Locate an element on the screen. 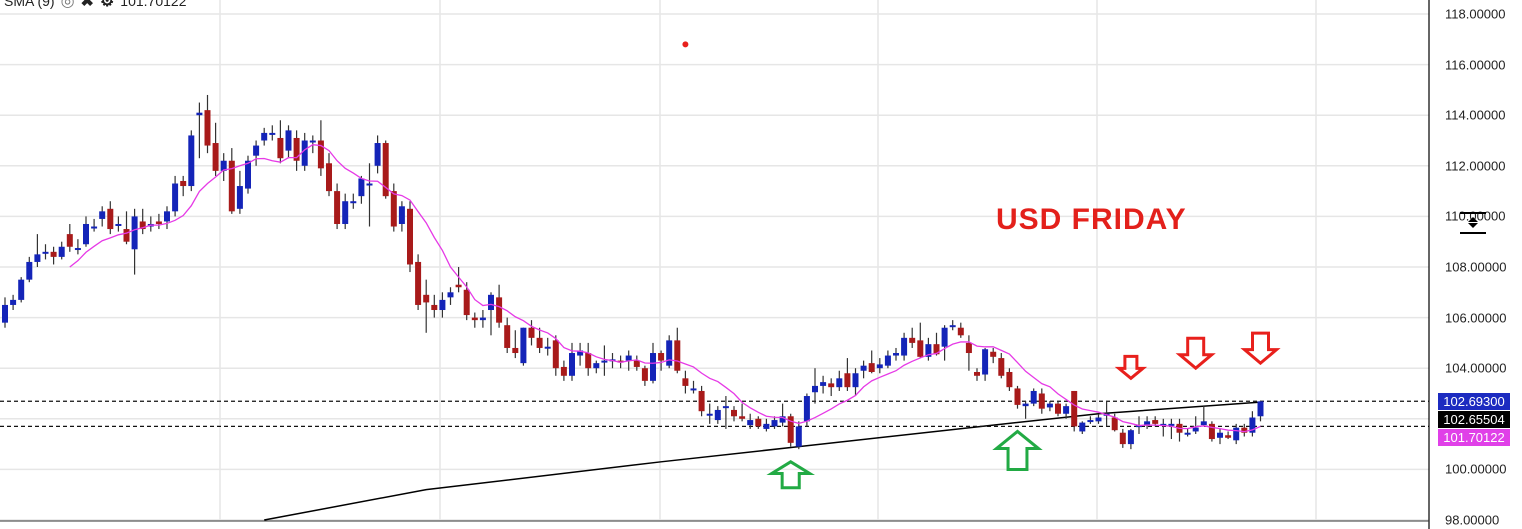  scale-toggle-icon is located at coordinates (1473, 223).